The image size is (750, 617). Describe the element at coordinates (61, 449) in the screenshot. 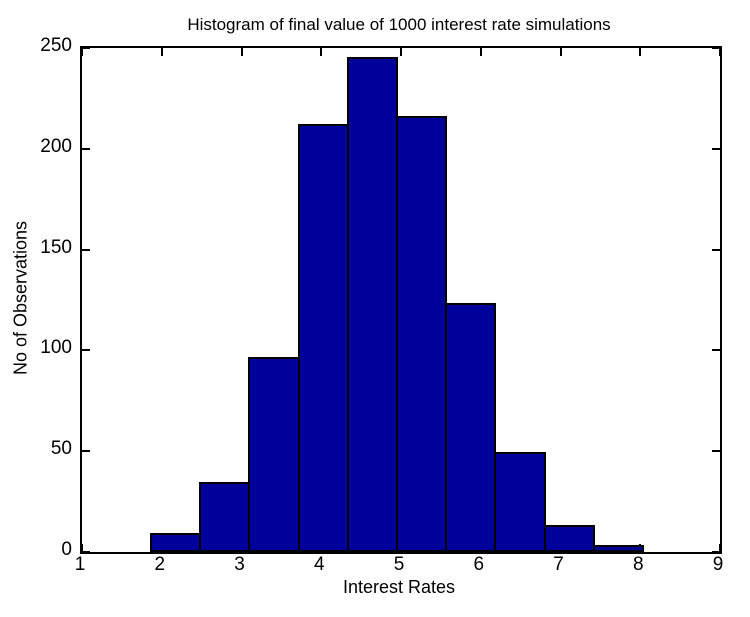

I see `y-tick-label: 50` at that location.